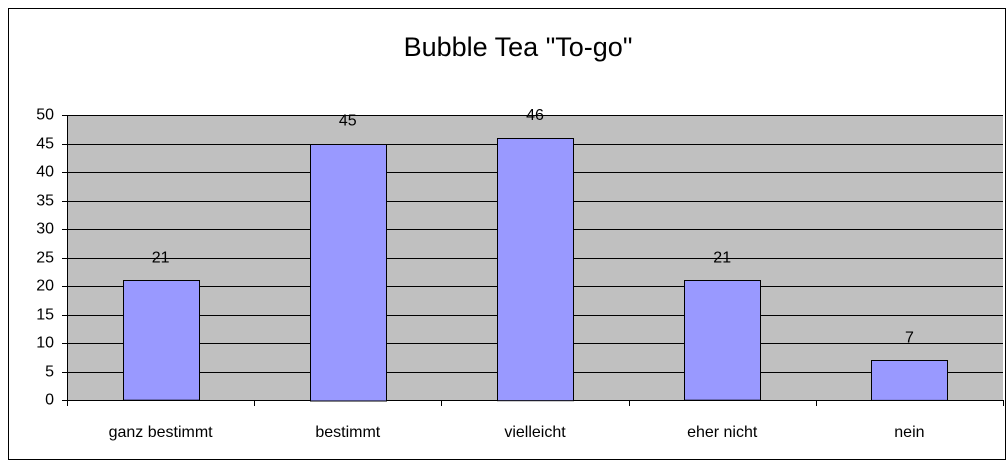 Image resolution: width=1007 pixels, height=461 pixels. What do you see at coordinates (49, 372) in the screenshot?
I see `y-tick-label: 5` at bounding box center [49, 372].